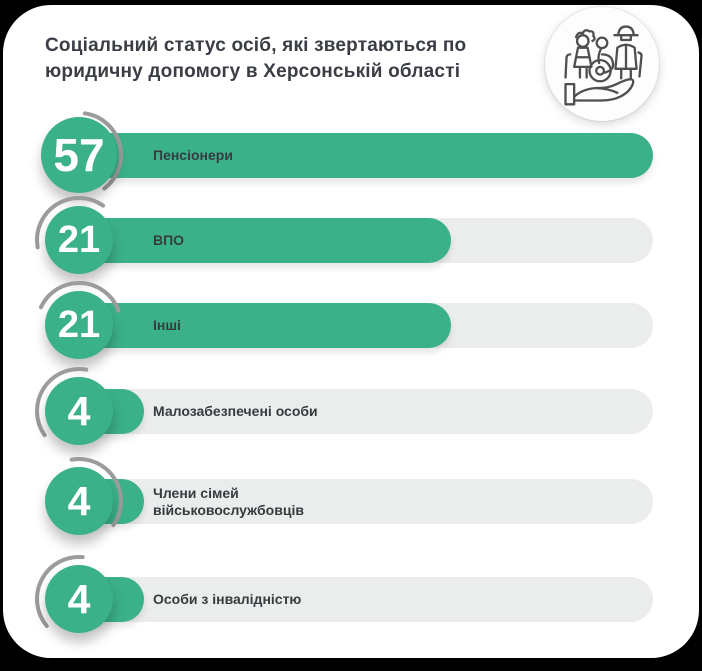  Describe the element at coordinates (167, 325) in the screenshot. I see `bar-label: Інші` at that location.